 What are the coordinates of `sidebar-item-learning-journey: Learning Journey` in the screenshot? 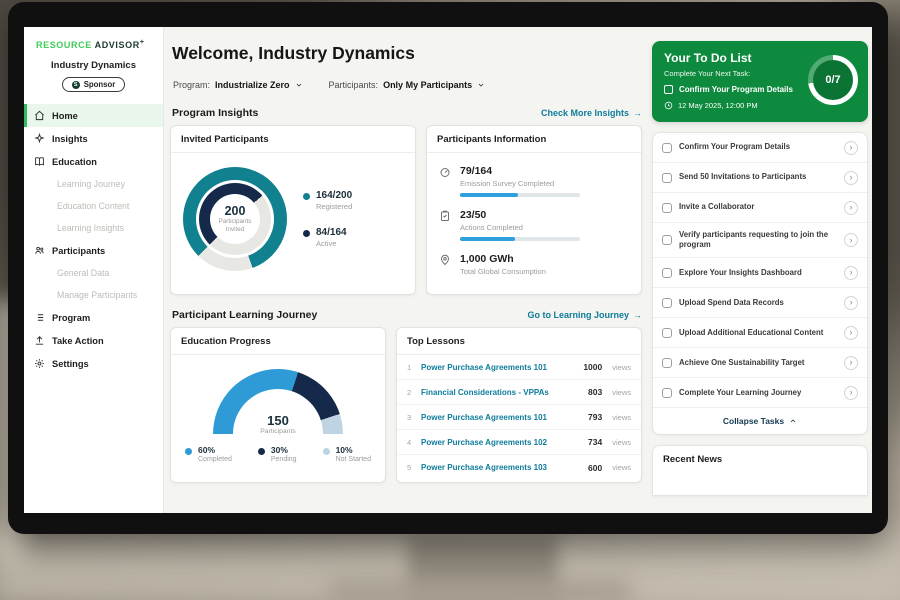 It's located at (91, 184).